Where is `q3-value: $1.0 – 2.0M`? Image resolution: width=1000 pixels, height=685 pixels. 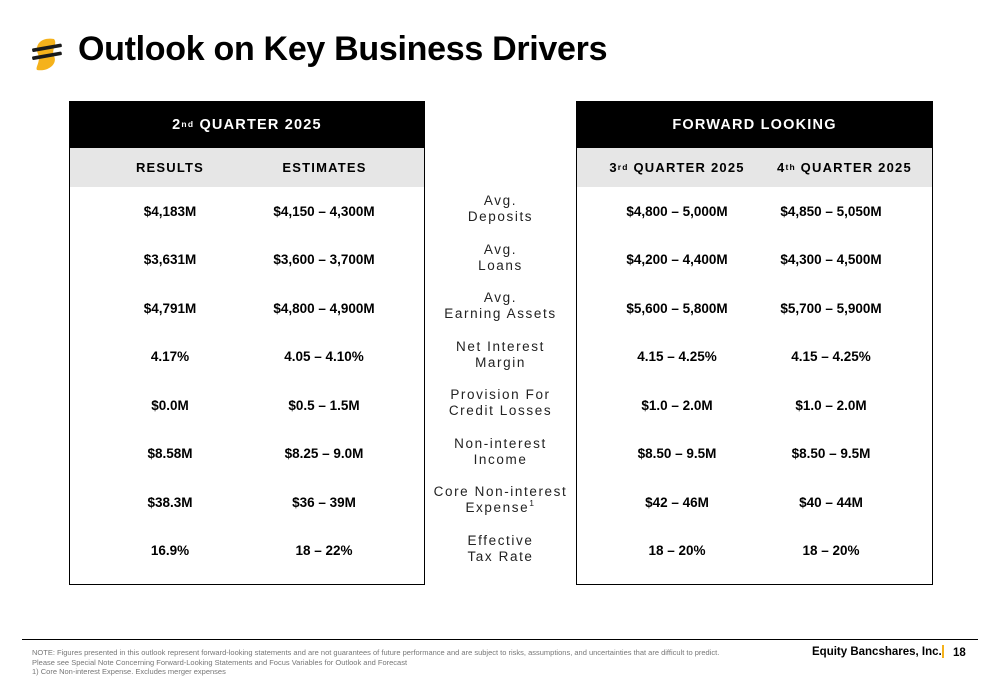
q3-value: $1.0 – 2.0M is located at coordinates (677, 405).